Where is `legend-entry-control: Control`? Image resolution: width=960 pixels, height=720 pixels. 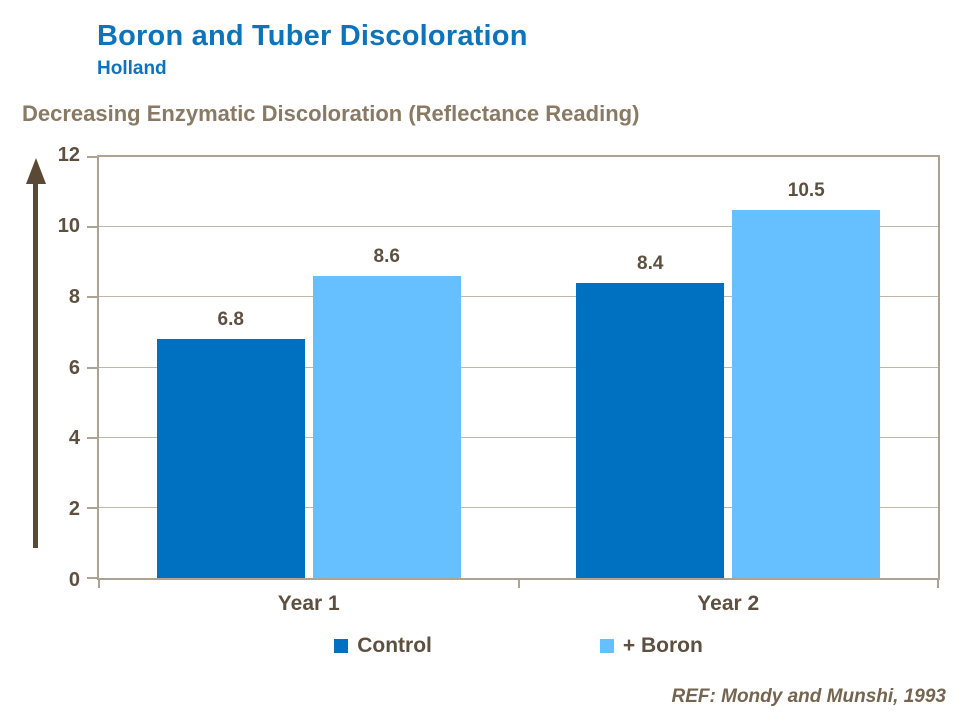 legend-entry-control: Control is located at coordinates (383, 646).